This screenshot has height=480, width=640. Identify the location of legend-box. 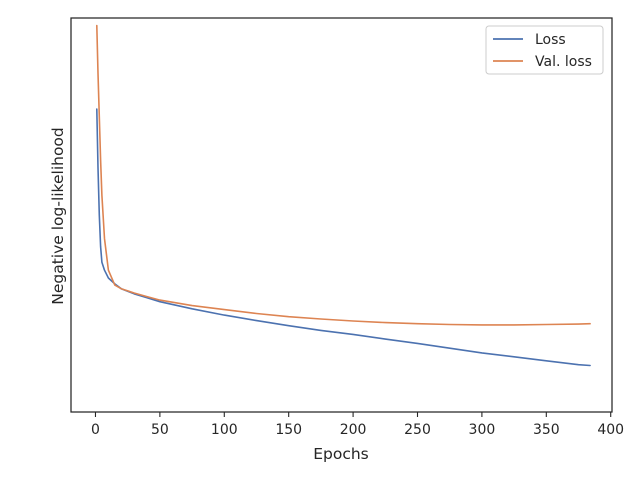
(544, 50).